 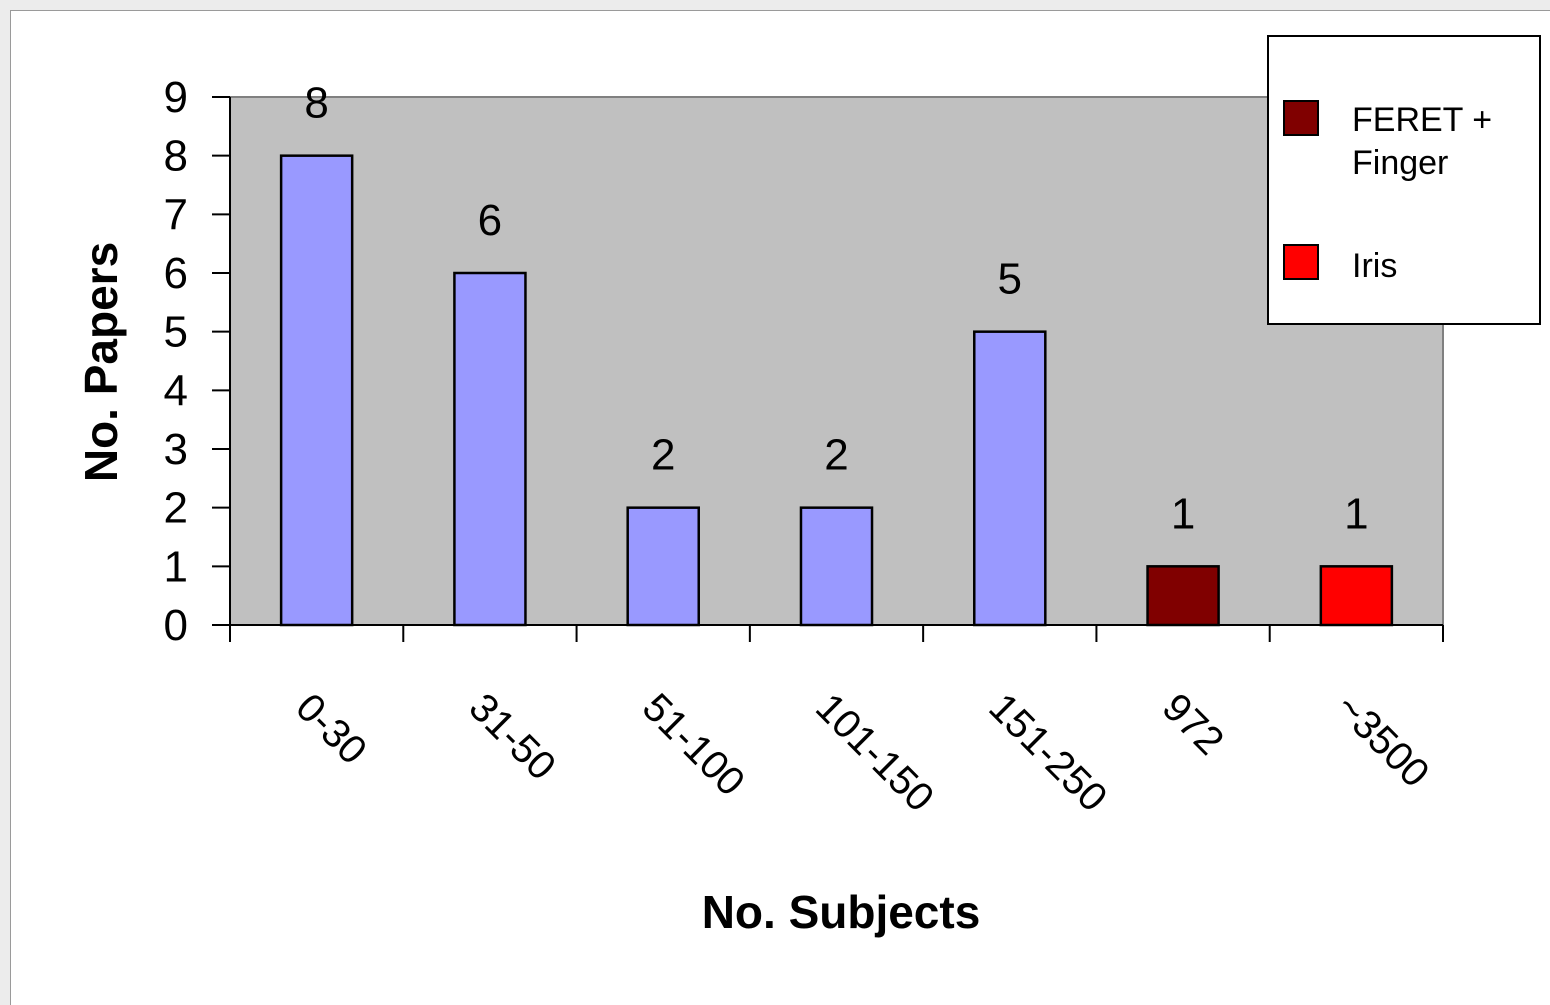 What do you see at coordinates (101, 362) in the screenshot?
I see `y-axis-title: No. Papers` at bounding box center [101, 362].